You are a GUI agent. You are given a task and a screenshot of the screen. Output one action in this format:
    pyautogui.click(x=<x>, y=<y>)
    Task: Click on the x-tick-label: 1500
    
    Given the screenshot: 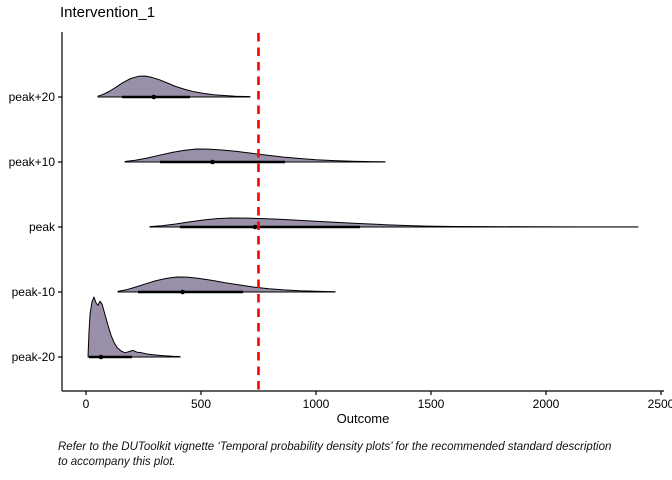 What is the action you would take?
    pyautogui.click(x=431, y=404)
    